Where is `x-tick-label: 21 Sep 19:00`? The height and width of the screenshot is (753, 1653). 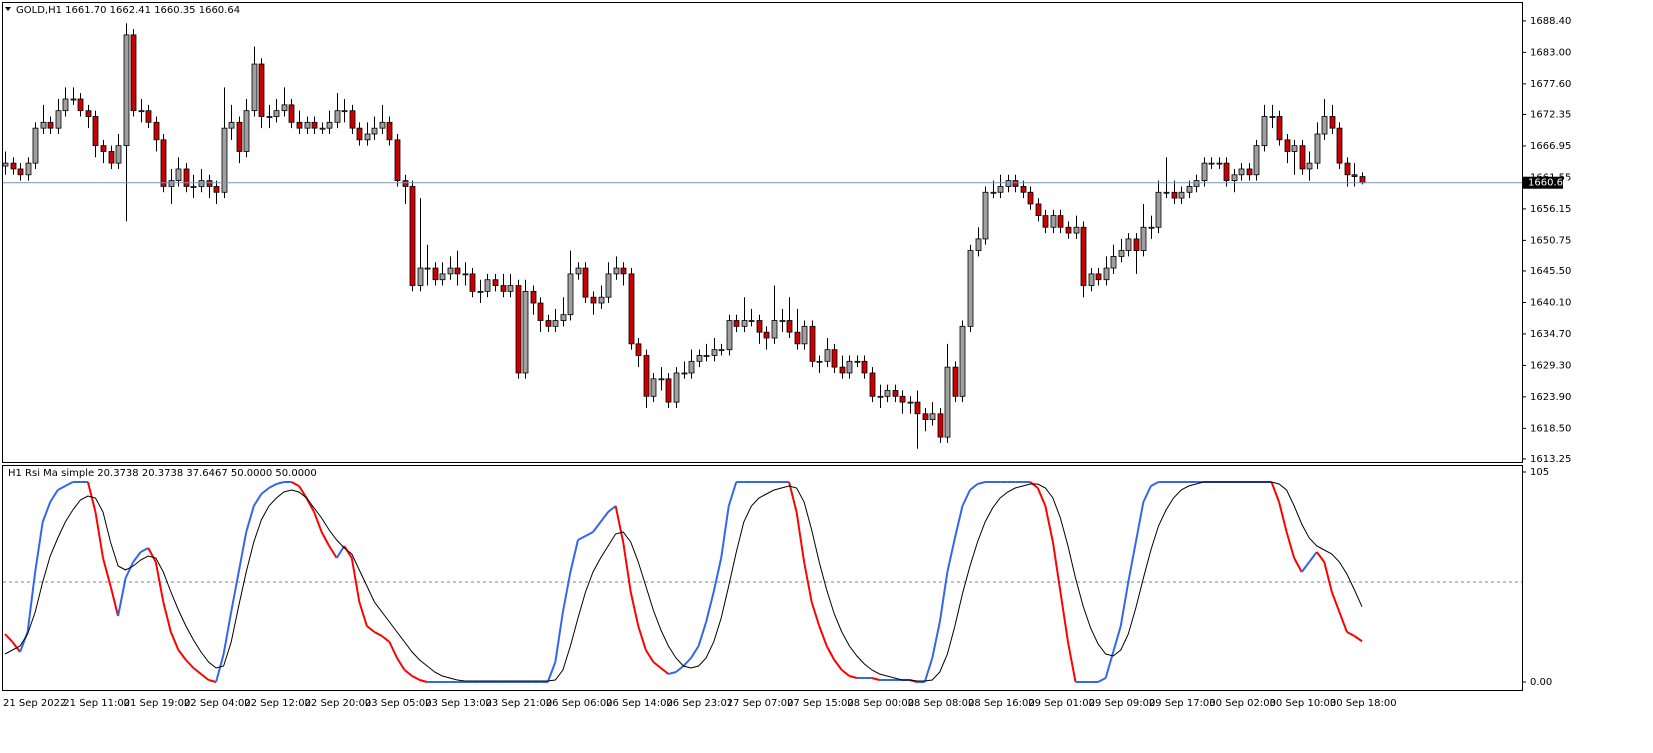 x-tick-label: 21 Sep 19:00 is located at coordinates (157, 703).